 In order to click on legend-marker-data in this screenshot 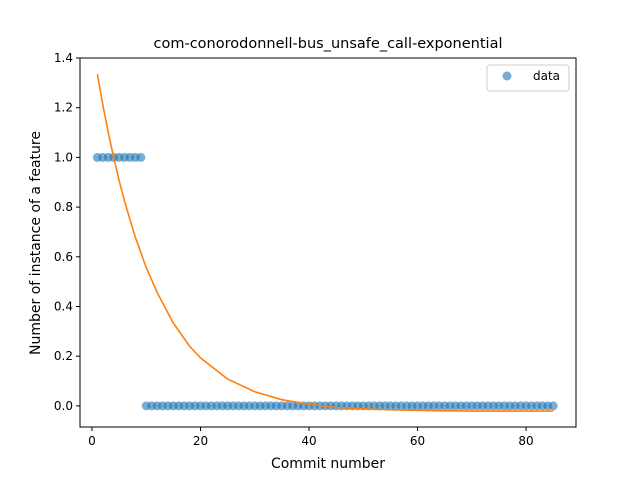, I will do `click(507, 76)`.